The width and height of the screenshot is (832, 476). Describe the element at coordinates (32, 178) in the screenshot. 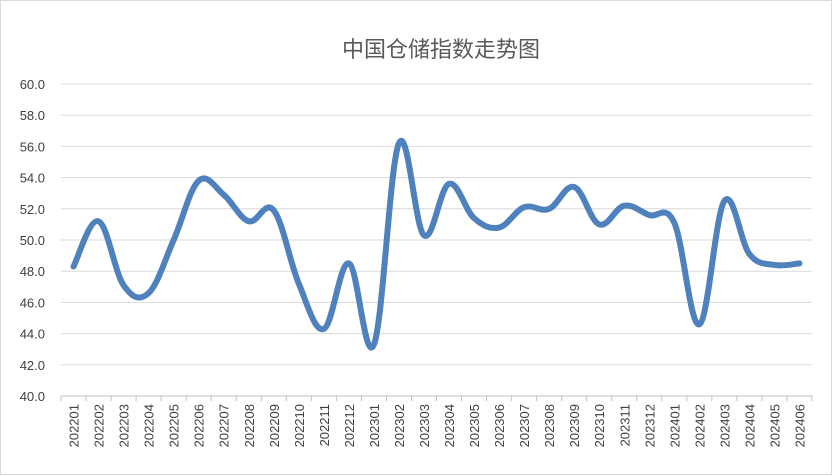

I see `y-tick-label: 54.0` at that location.